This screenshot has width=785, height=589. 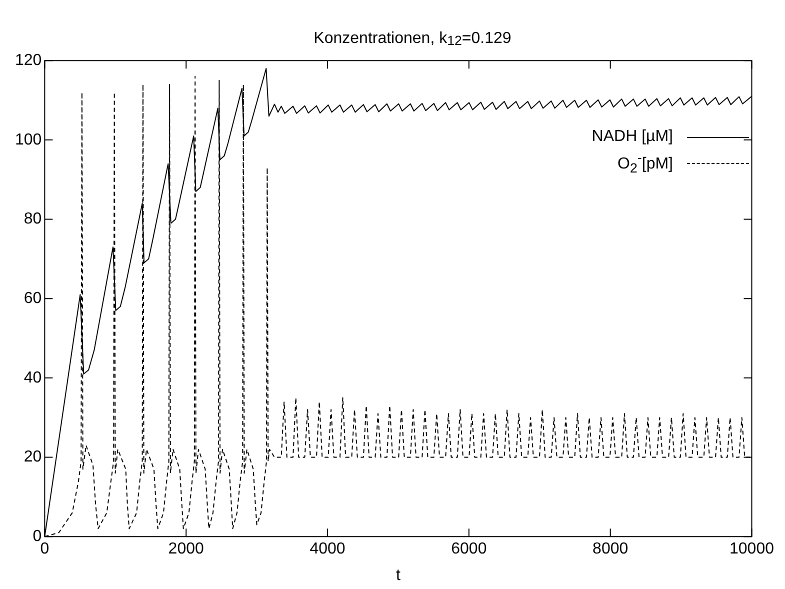 What do you see at coordinates (632, 137) in the screenshot?
I see `legend-label: NADH [µM]` at bounding box center [632, 137].